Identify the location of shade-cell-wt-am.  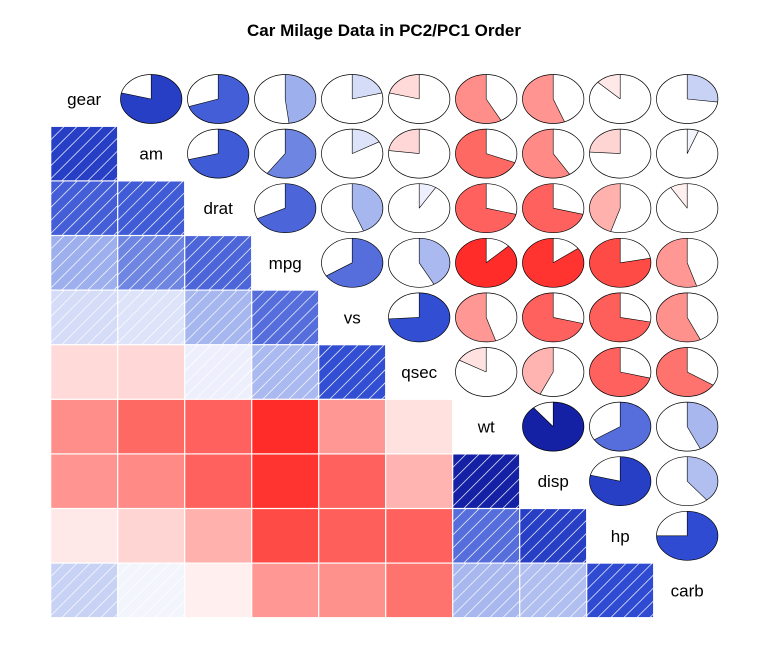
(151, 426).